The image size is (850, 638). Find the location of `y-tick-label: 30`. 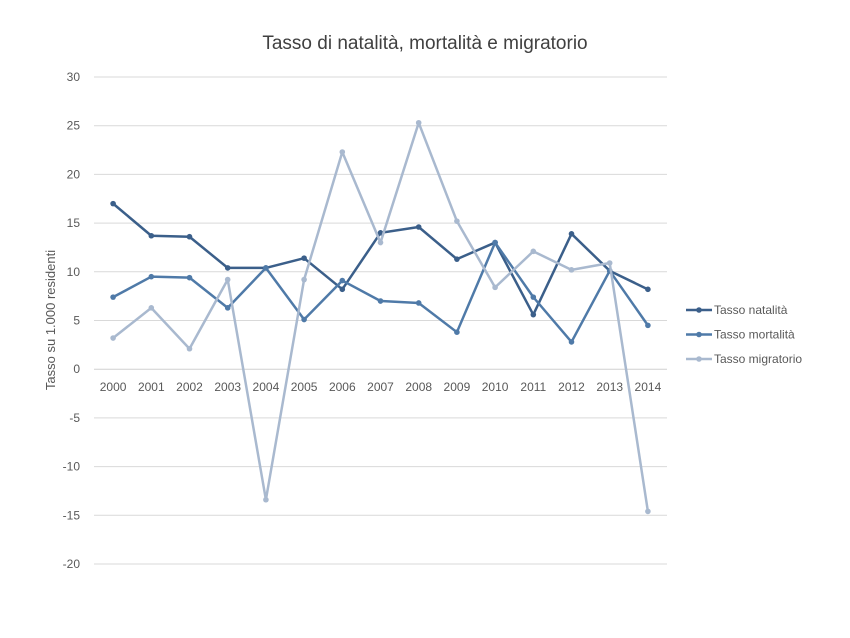

y-tick-label: 30 is located at coordinates (74, 77).